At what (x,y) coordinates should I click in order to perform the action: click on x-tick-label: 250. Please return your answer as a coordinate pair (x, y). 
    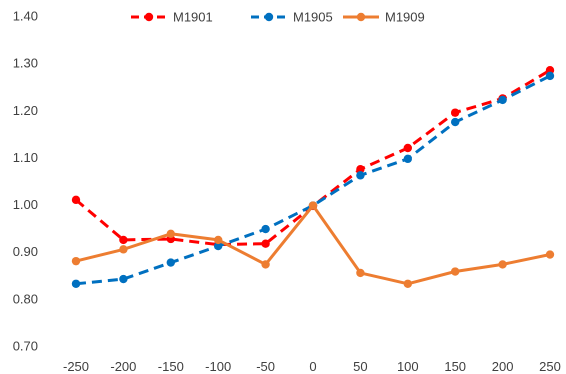
    Looking at the image, I should click on (550, 366).